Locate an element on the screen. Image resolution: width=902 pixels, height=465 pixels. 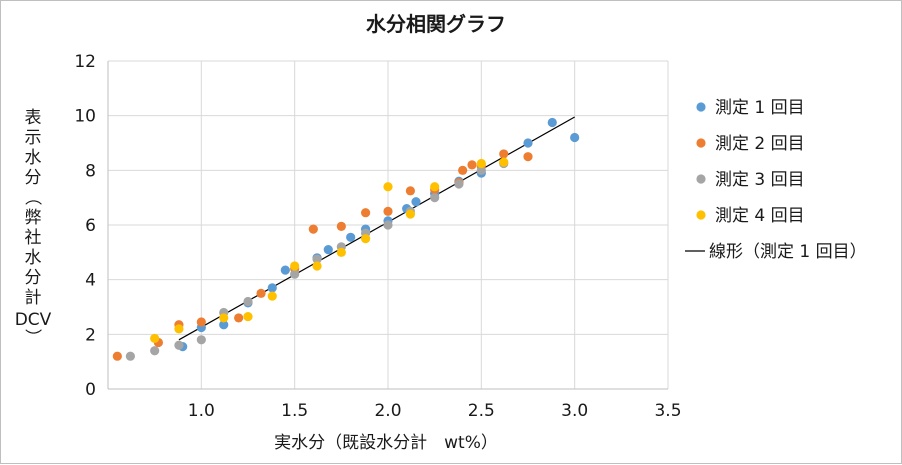
x-tick-label: 1.5 is located at coordinates (294, 411).